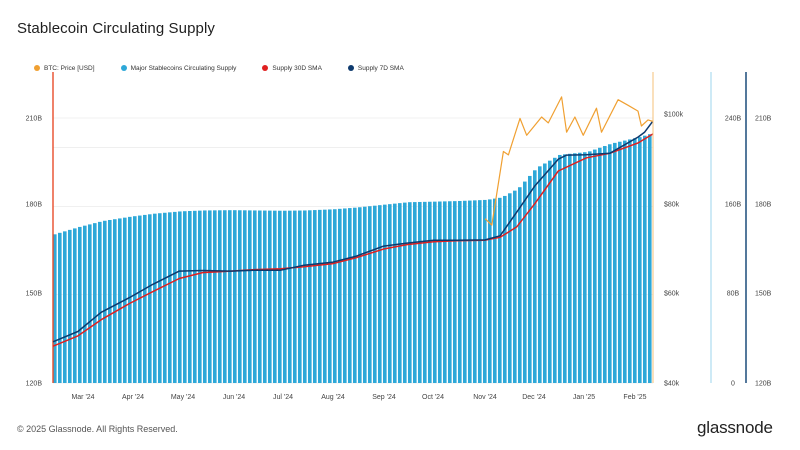 The width and height of the screenshot is (800, 450). I want to click on legend-item-sma7: Supply 7D SMA, so click(375, 68).